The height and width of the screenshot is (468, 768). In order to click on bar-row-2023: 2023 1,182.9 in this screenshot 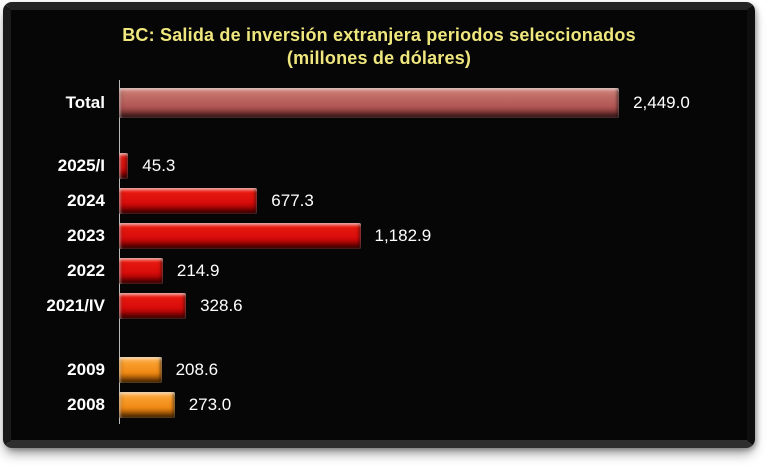, I will do `click(379, 235)`.